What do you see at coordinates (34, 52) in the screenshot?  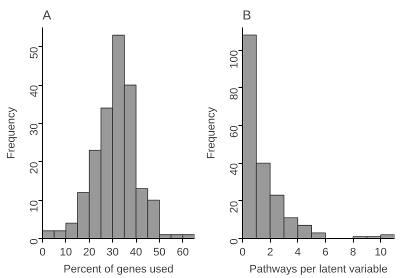 I see `y-tick-label: 50` at bounding box center [34, 52].